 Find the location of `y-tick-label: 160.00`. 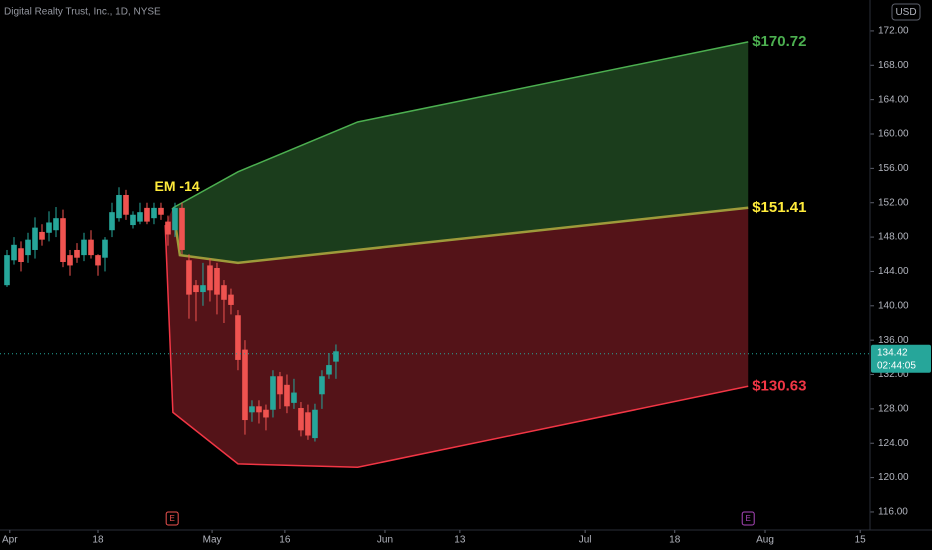

y-tick-label: 160.00 is located at coordinates (893, 134).